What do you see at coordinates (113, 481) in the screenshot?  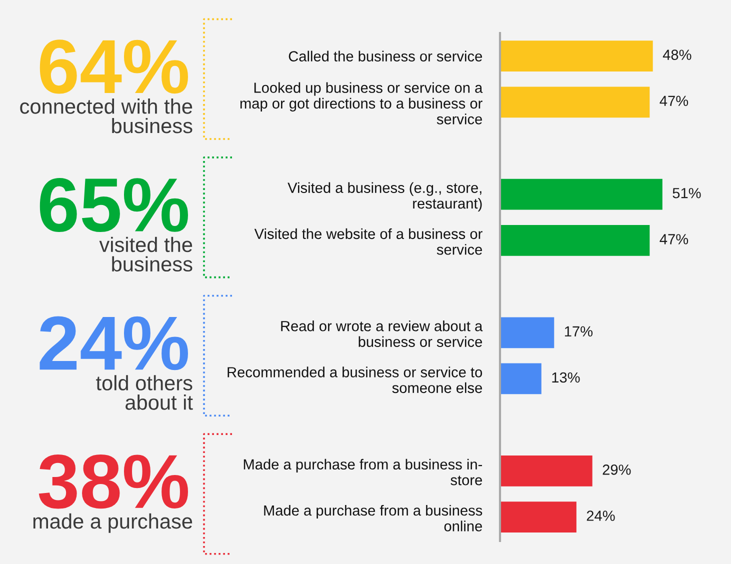 I see `text: 38%` at bounding box center [113, 481].